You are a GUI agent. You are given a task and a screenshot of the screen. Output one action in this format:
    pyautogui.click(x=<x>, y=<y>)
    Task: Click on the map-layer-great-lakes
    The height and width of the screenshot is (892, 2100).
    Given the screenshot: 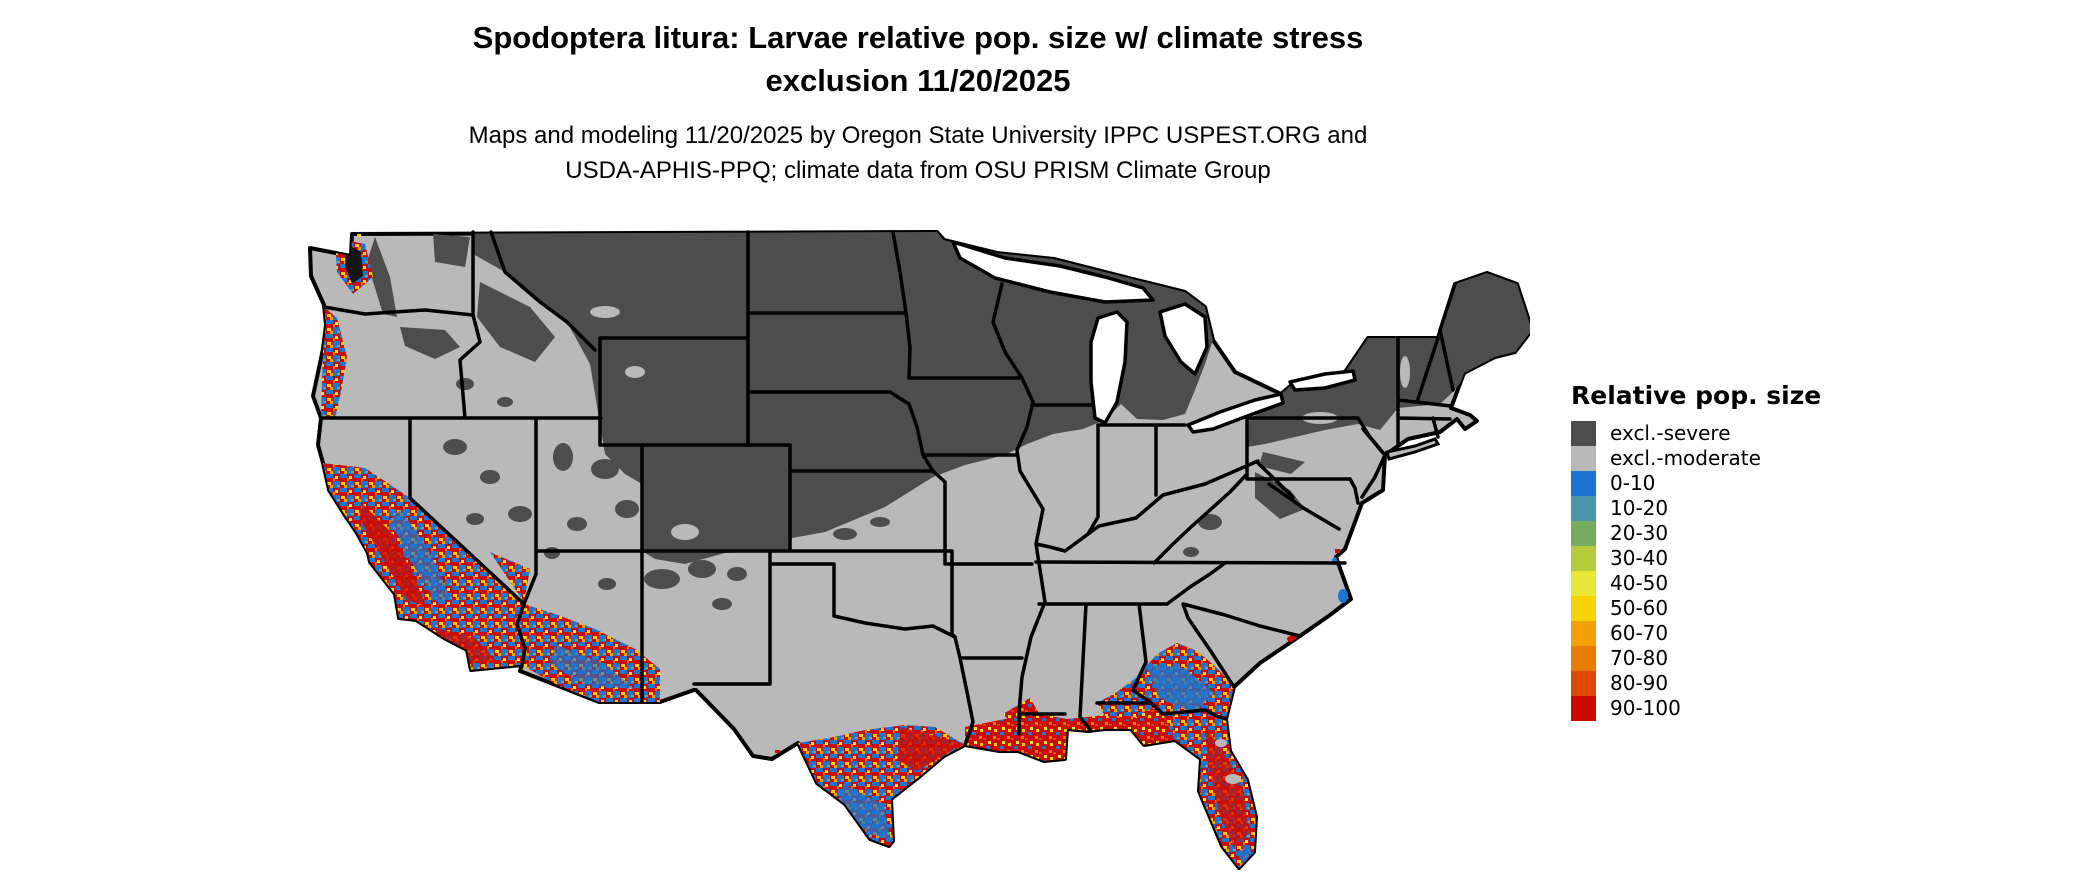 What is the action you would take?
    pyautogui.click(x=1196, y=350)
    